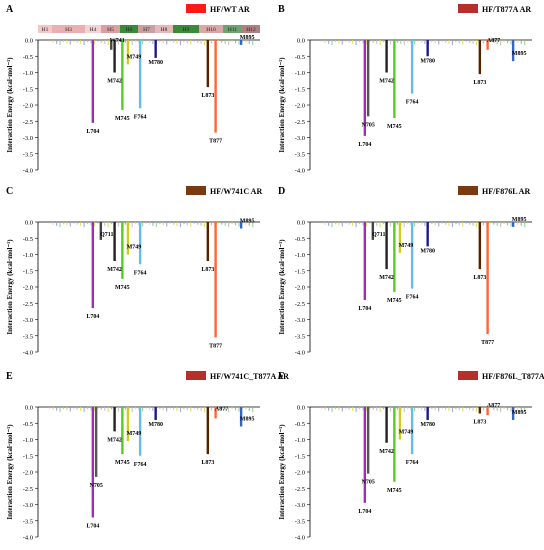  What do you see at coordinates (28, 538) in the screenshot?
I see `y-tick-label: -4.0` at bounding box center [28, 538].